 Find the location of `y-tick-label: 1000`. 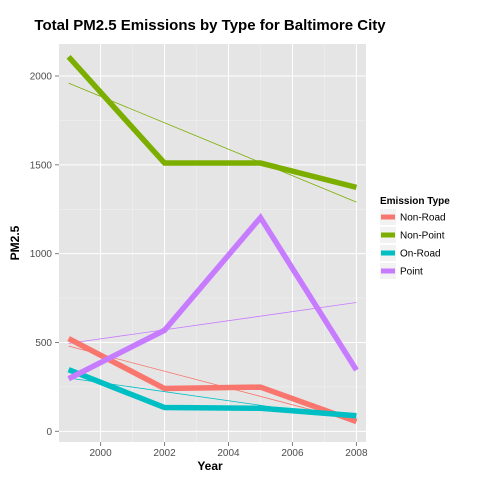

y-tick-label: 1000 is located at coordinates (41, 254).